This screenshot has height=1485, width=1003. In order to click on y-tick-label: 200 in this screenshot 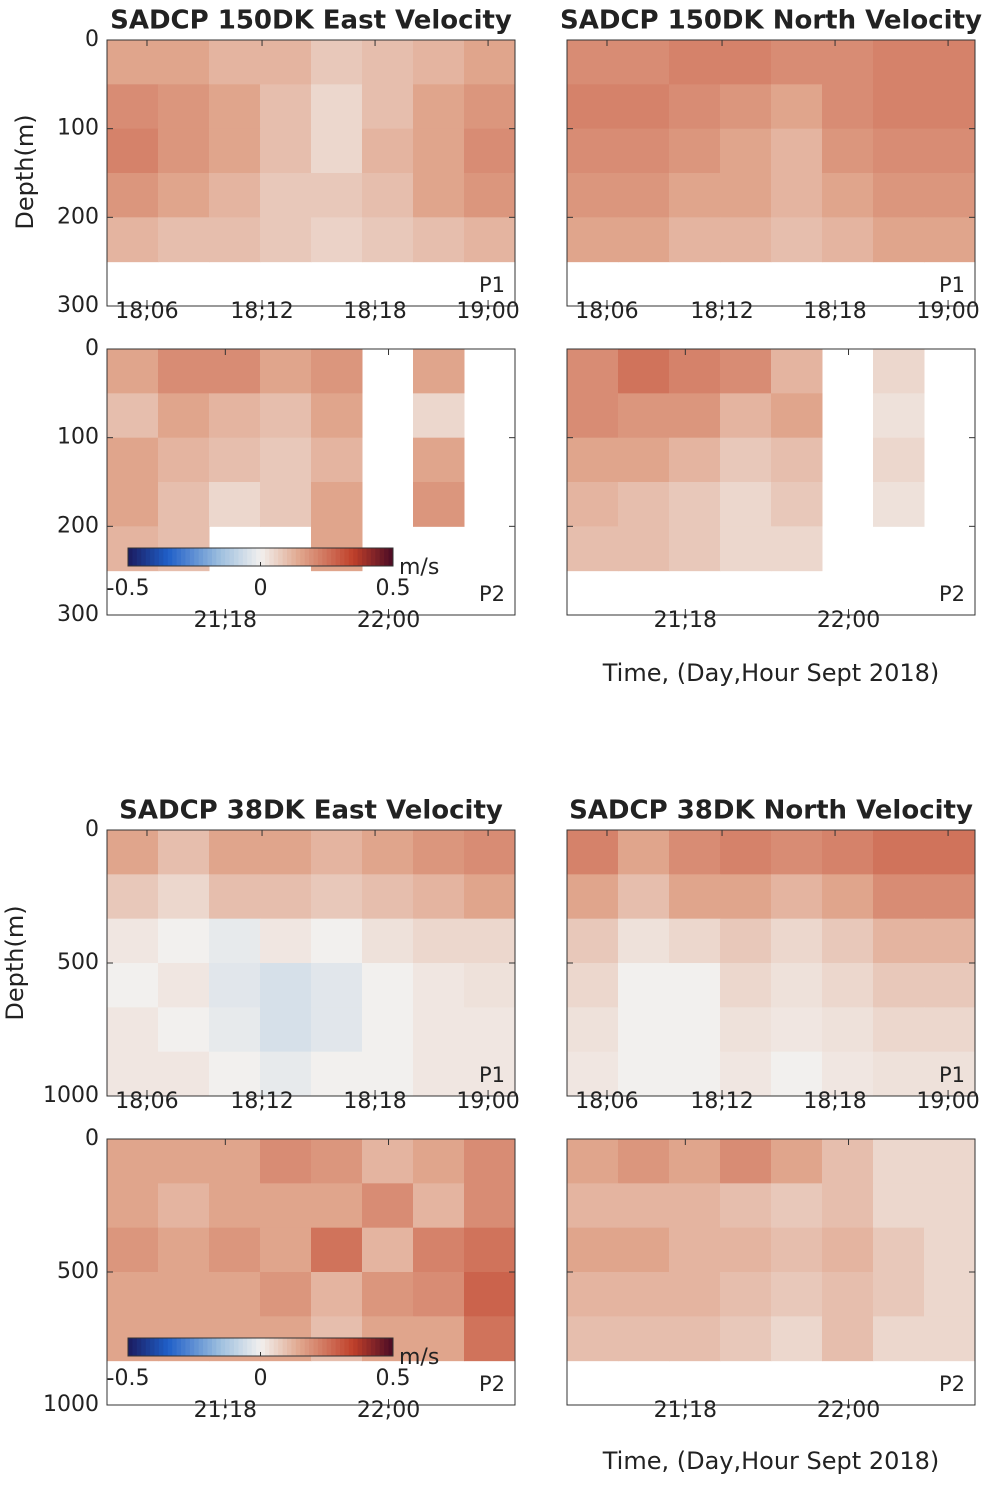, I will do `click(78, 216)`.